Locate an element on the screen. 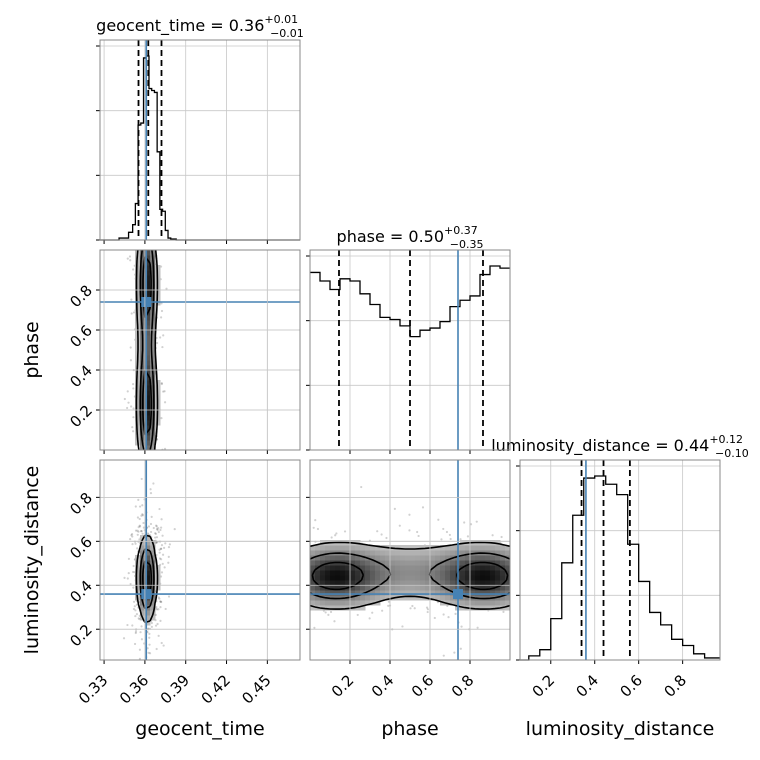 This screenshot has height=760, width=760. tick-label-x-luminosity-distance: 0.2 is located at coordinates (544, 686).